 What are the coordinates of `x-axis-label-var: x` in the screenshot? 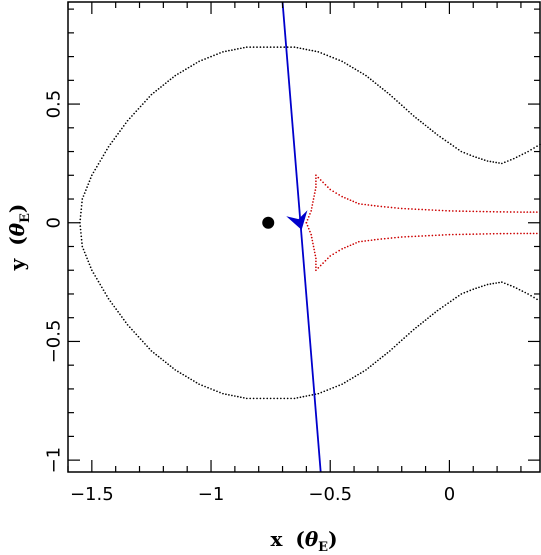 It's located at (276, 539).